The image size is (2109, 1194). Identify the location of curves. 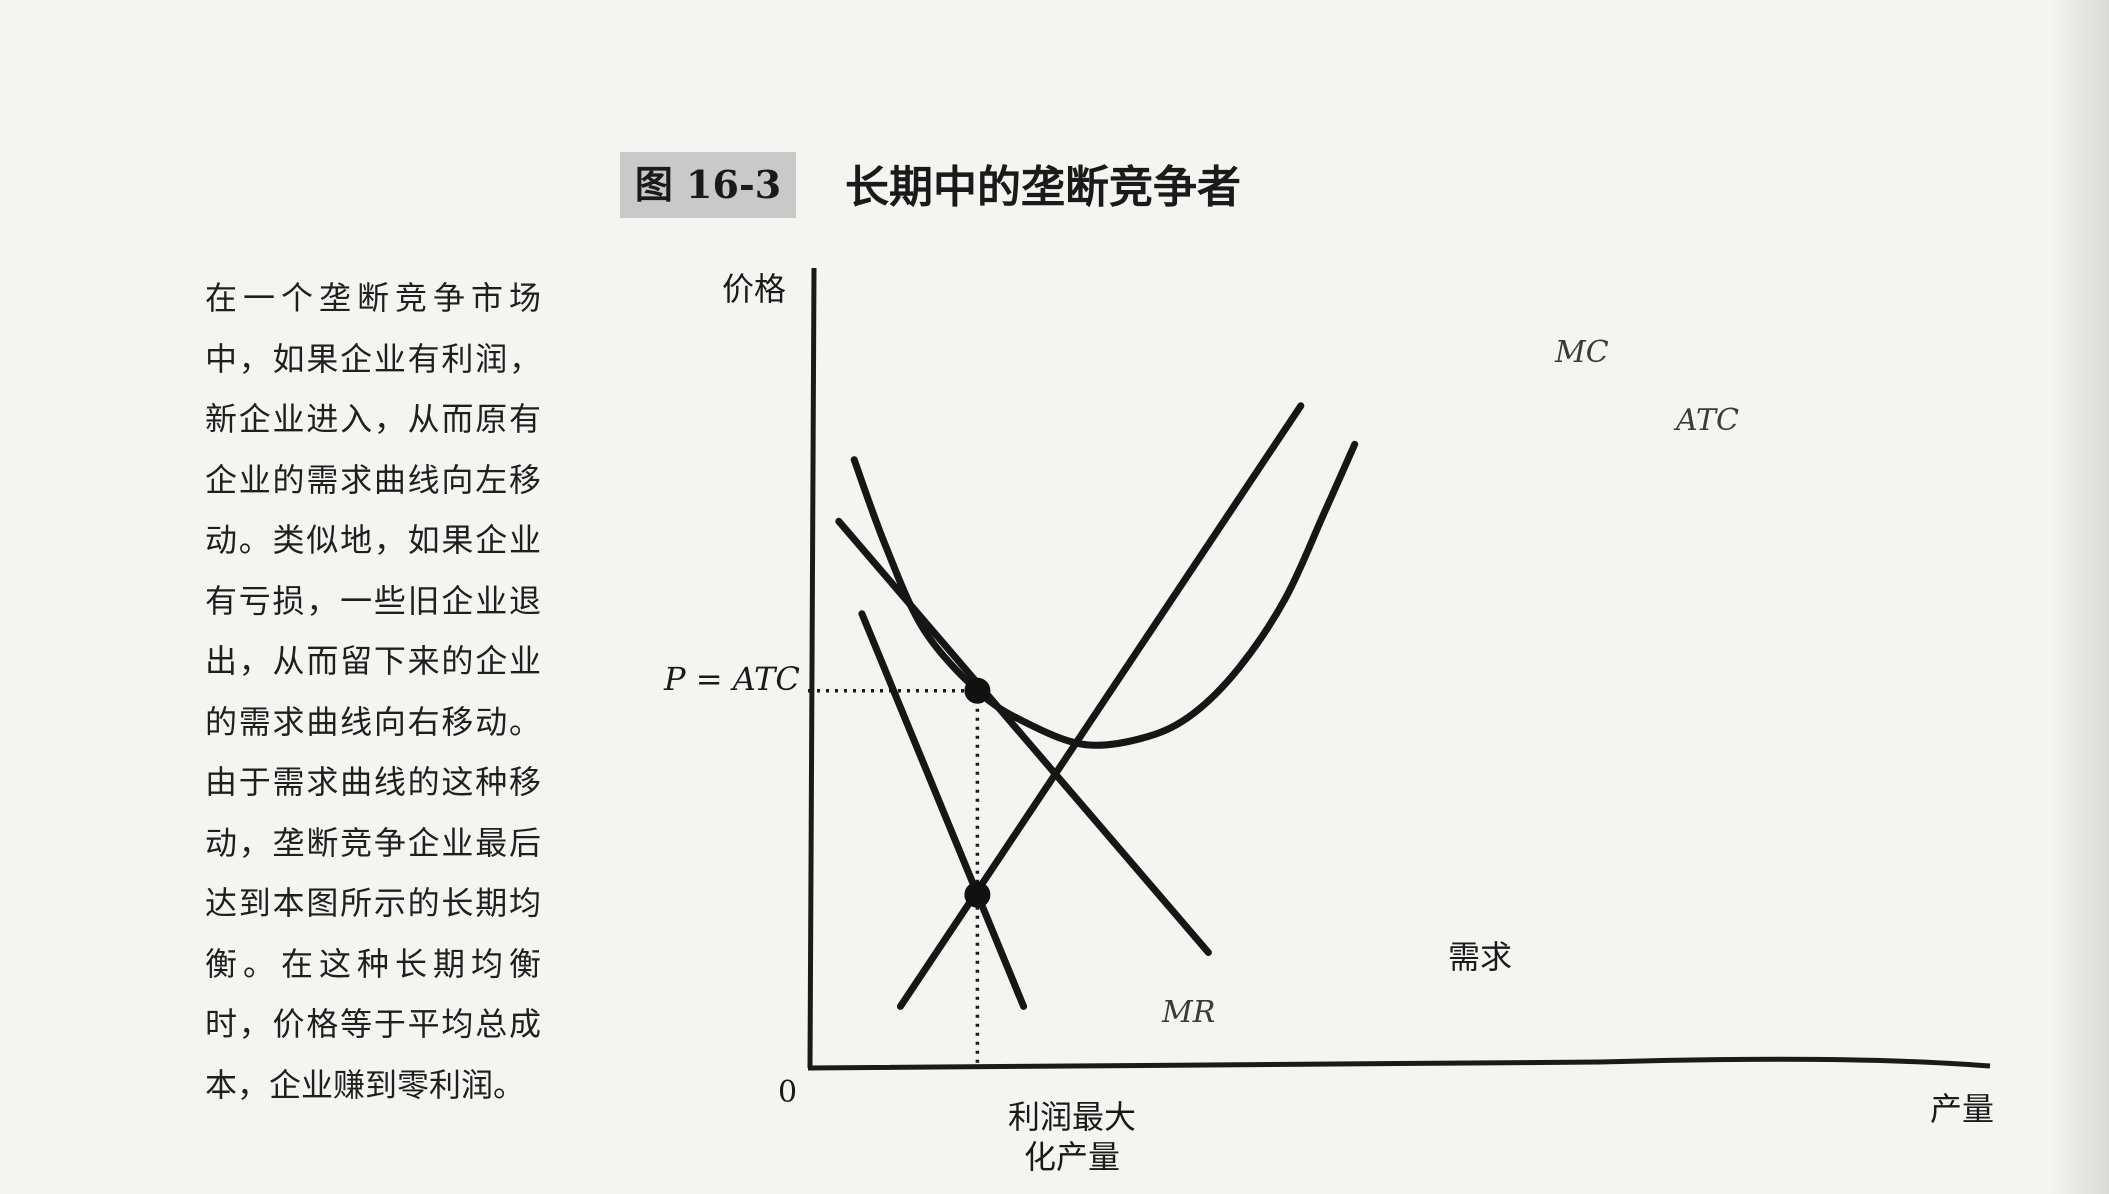
(1097, 706).